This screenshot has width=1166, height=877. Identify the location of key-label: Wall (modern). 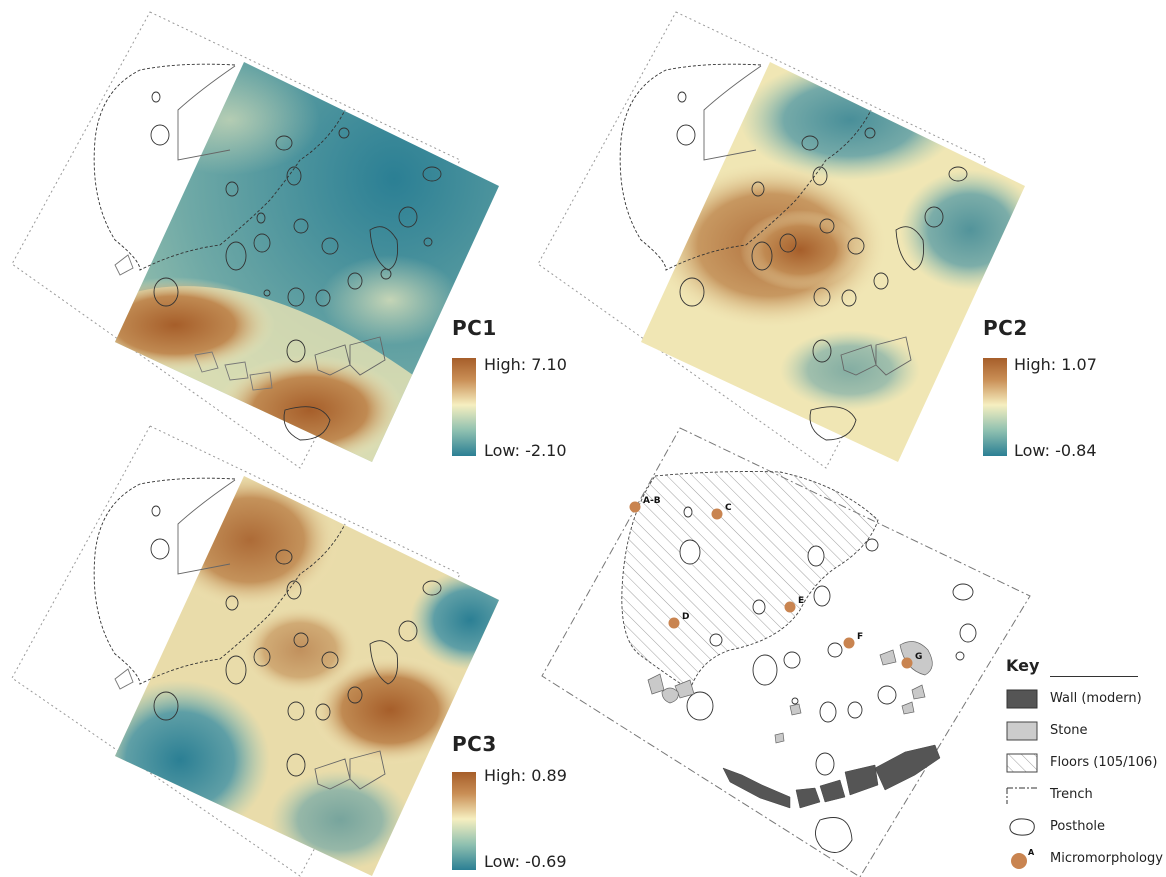
(1096, 698).